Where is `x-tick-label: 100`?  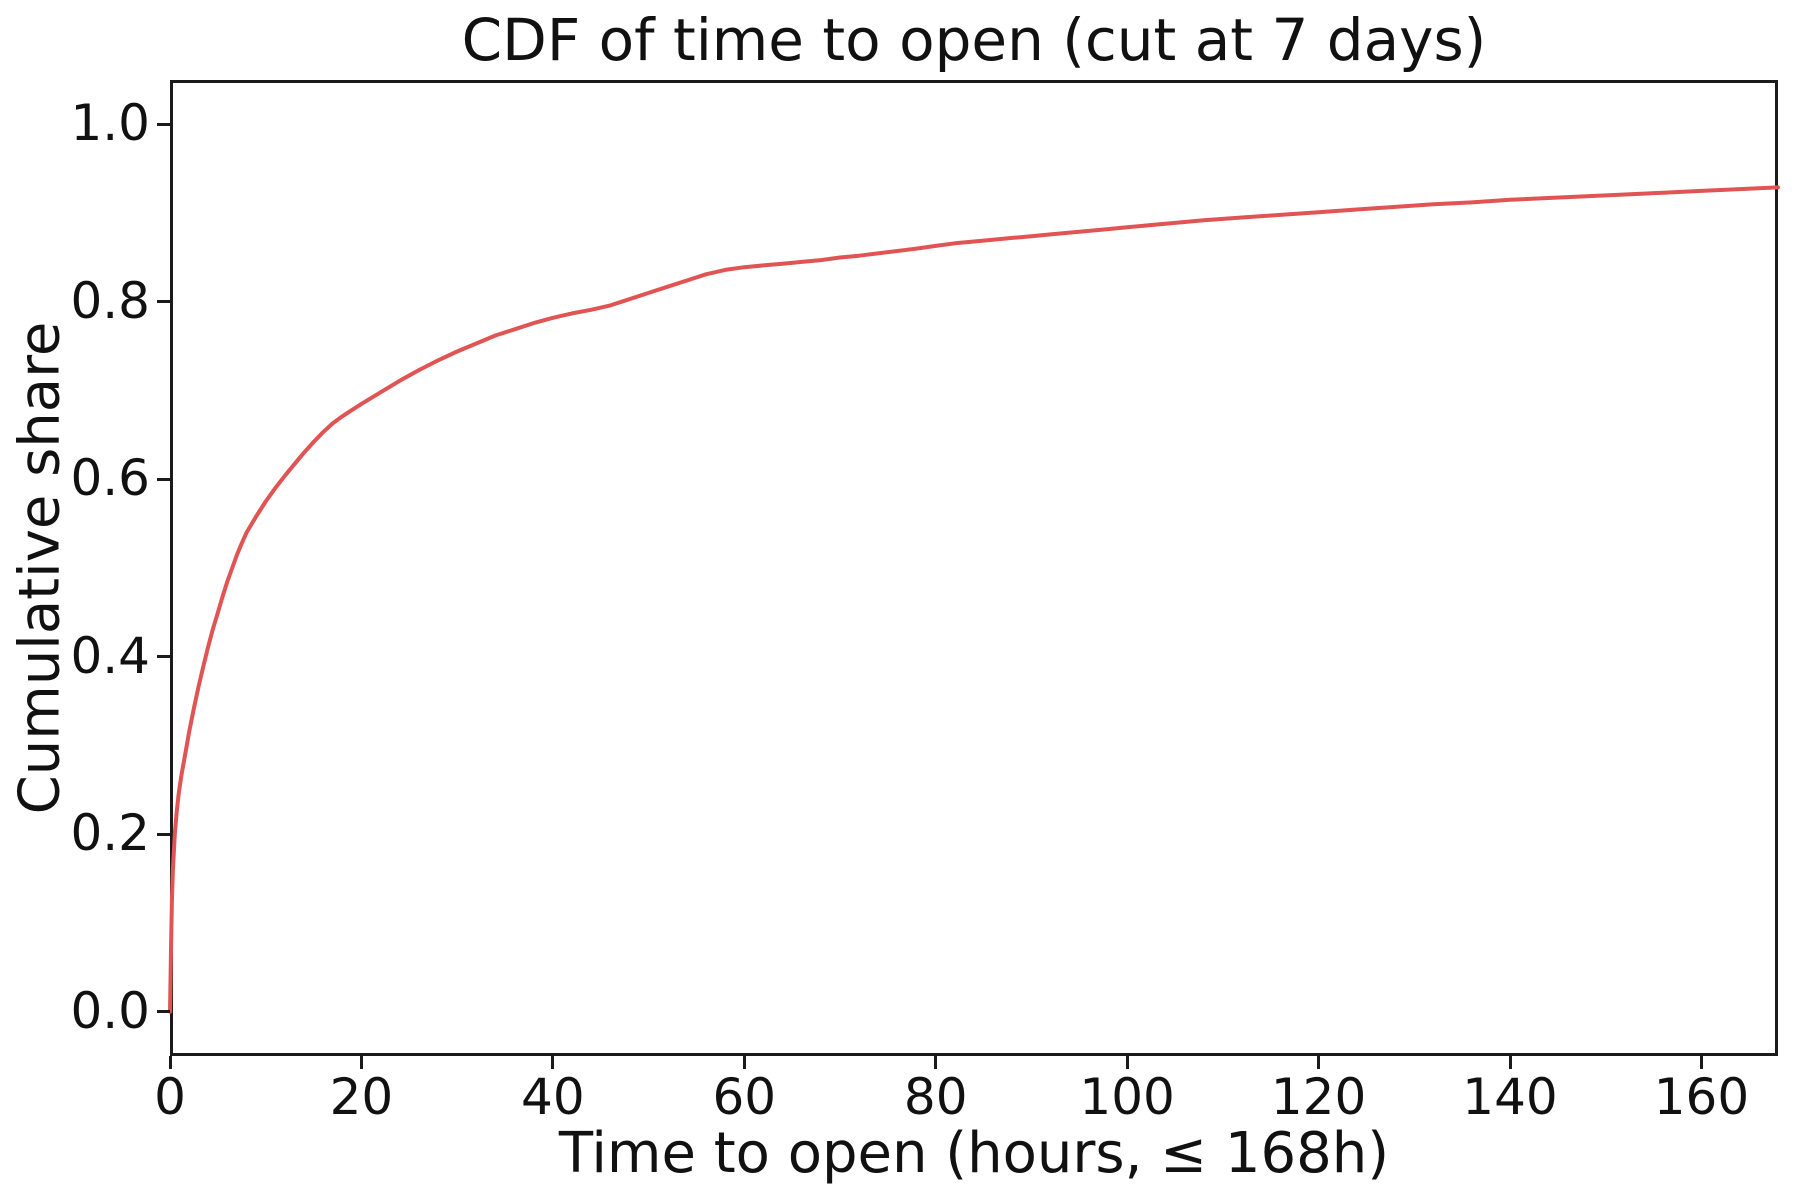 x-tick-label: 100 is located at coordinates (1127, 1097).